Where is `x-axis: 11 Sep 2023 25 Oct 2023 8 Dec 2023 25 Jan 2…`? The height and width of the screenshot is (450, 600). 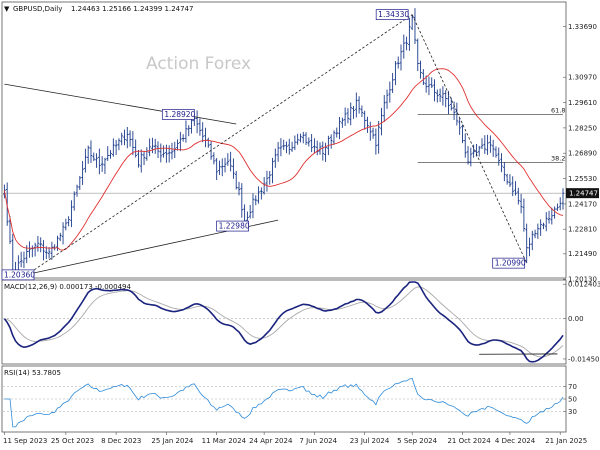 x-axis: 11 Sep 2023 25 Oct 2023 8 Dec 2023 25 Jan 2… is located at coordinates (295, 438).